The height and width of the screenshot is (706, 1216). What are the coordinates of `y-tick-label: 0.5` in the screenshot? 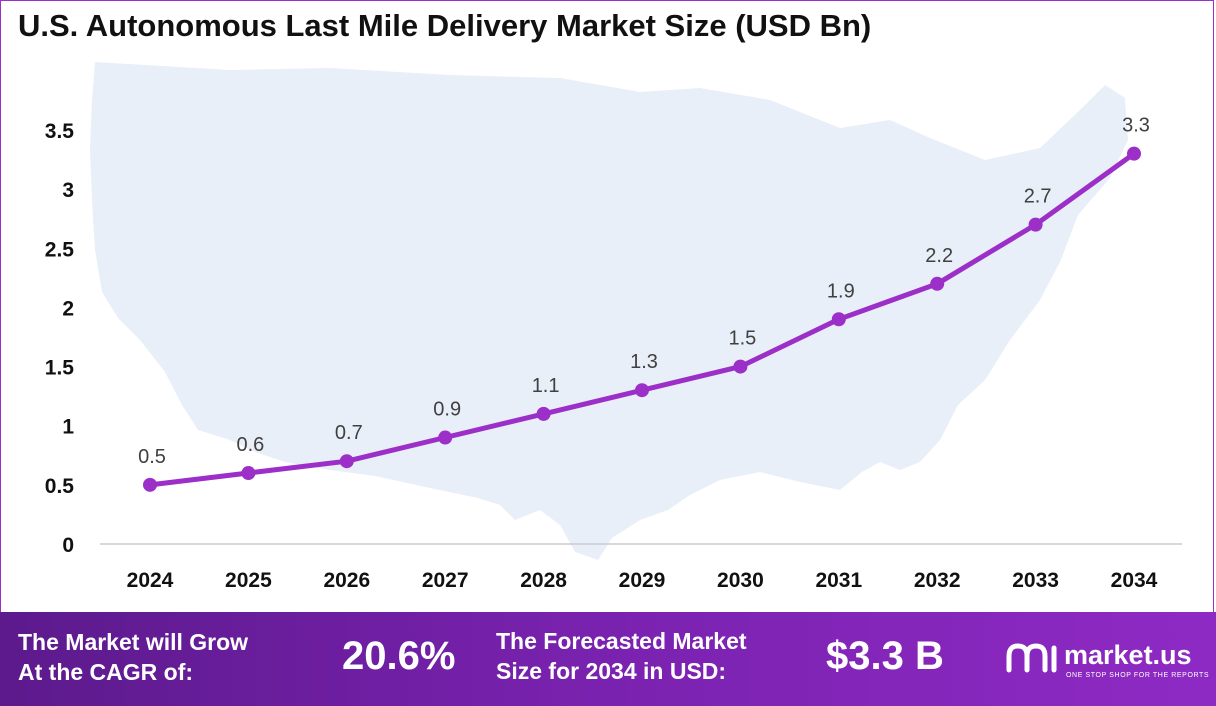 It's located at (60, 486).